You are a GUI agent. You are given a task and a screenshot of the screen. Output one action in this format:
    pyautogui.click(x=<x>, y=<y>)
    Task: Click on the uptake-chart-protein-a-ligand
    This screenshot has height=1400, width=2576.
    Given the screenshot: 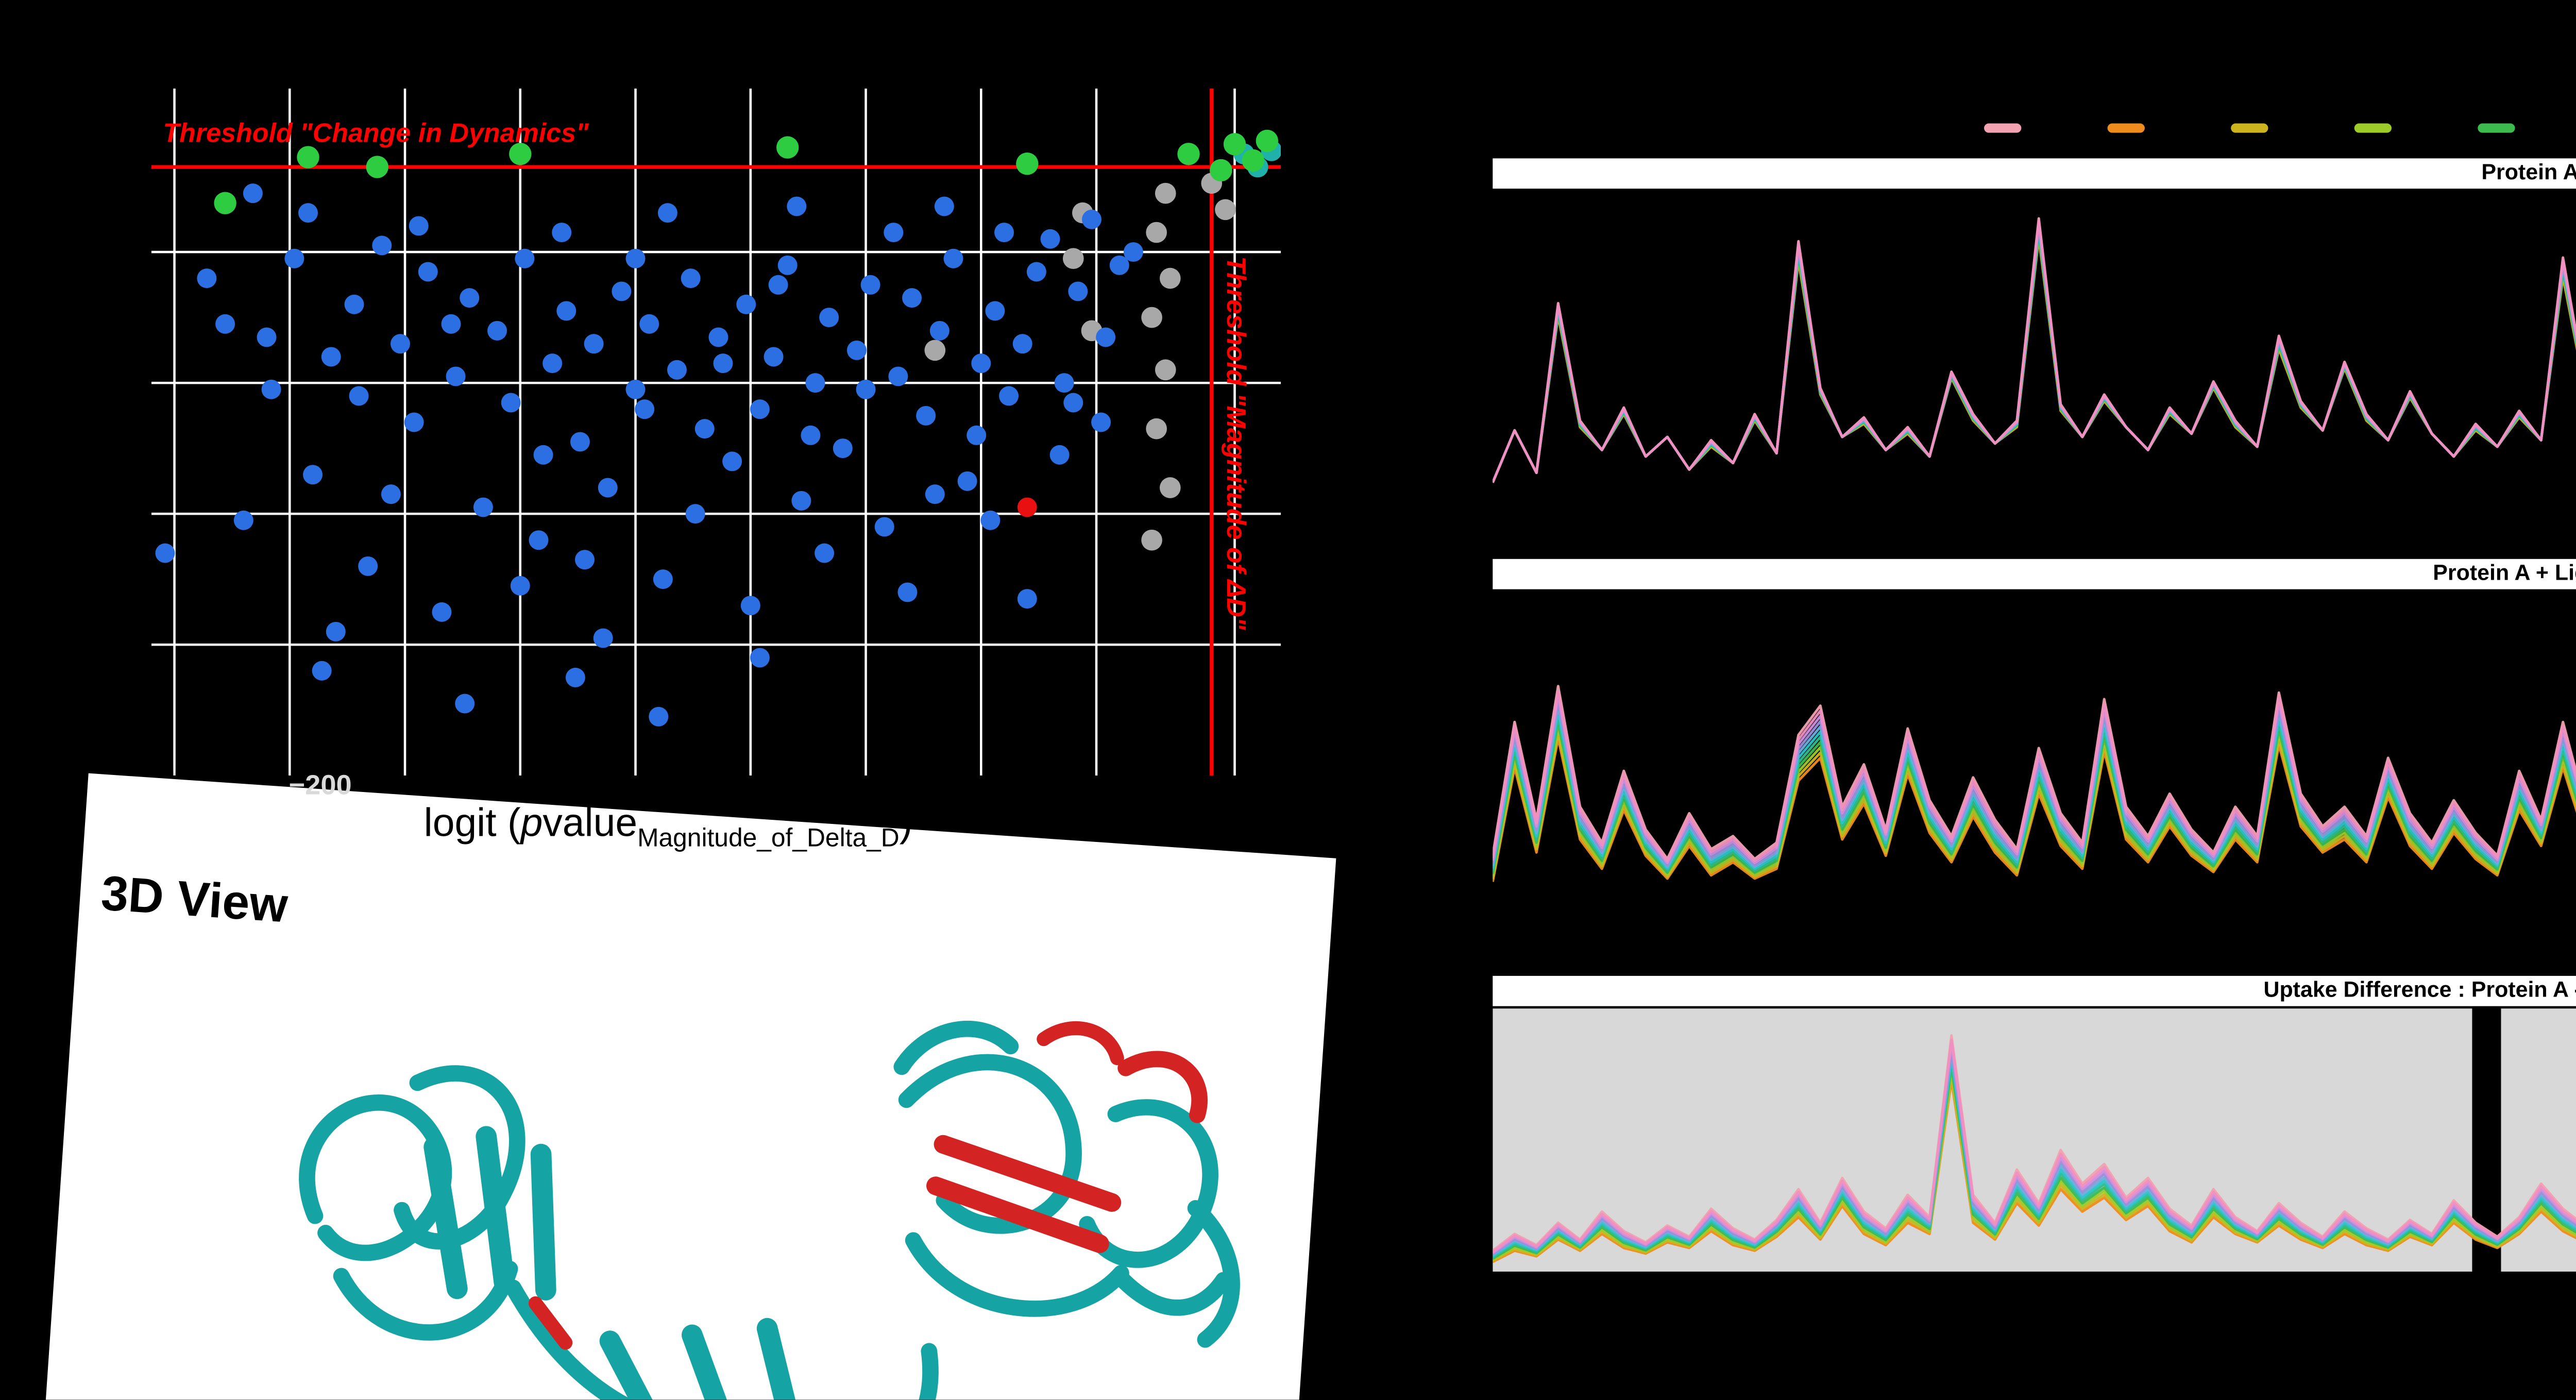 What is the action you would take?
    pyautogui.click(x=2034, y=775)
    